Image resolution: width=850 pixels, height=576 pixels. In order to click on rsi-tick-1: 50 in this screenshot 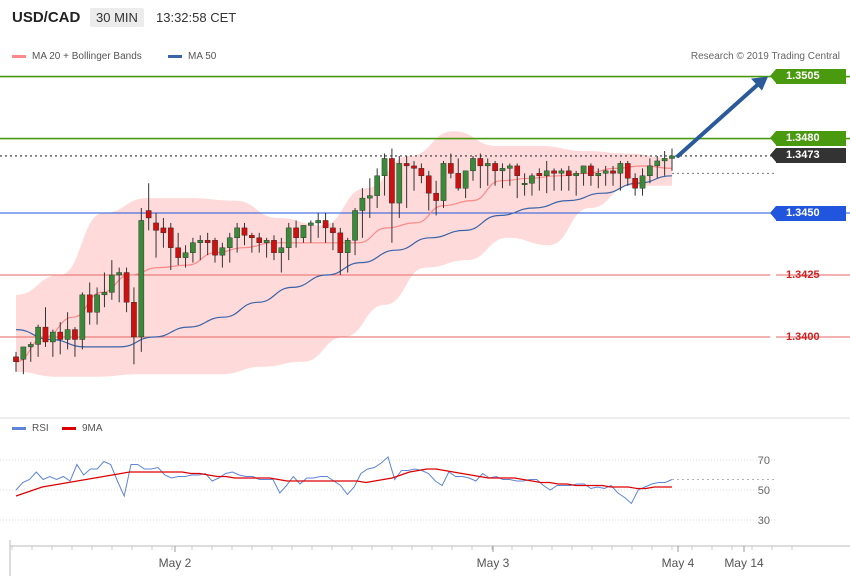, I will do `click(764, 491)`.